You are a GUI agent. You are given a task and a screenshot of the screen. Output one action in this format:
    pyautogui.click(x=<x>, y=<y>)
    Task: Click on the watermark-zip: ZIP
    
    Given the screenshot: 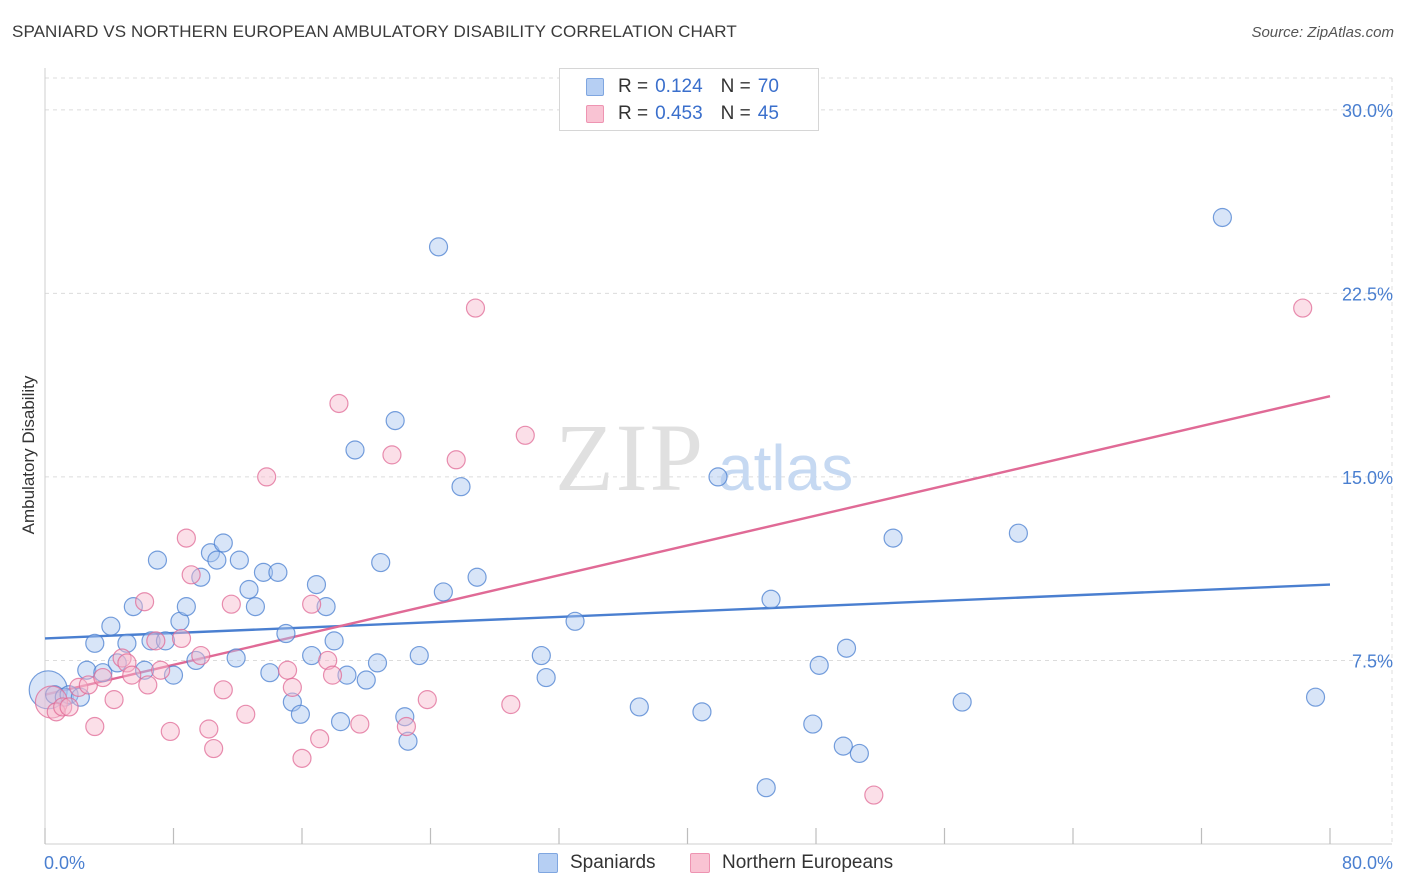 What is the action you would take?
    pyautogui.click(x=630, y=457)
    